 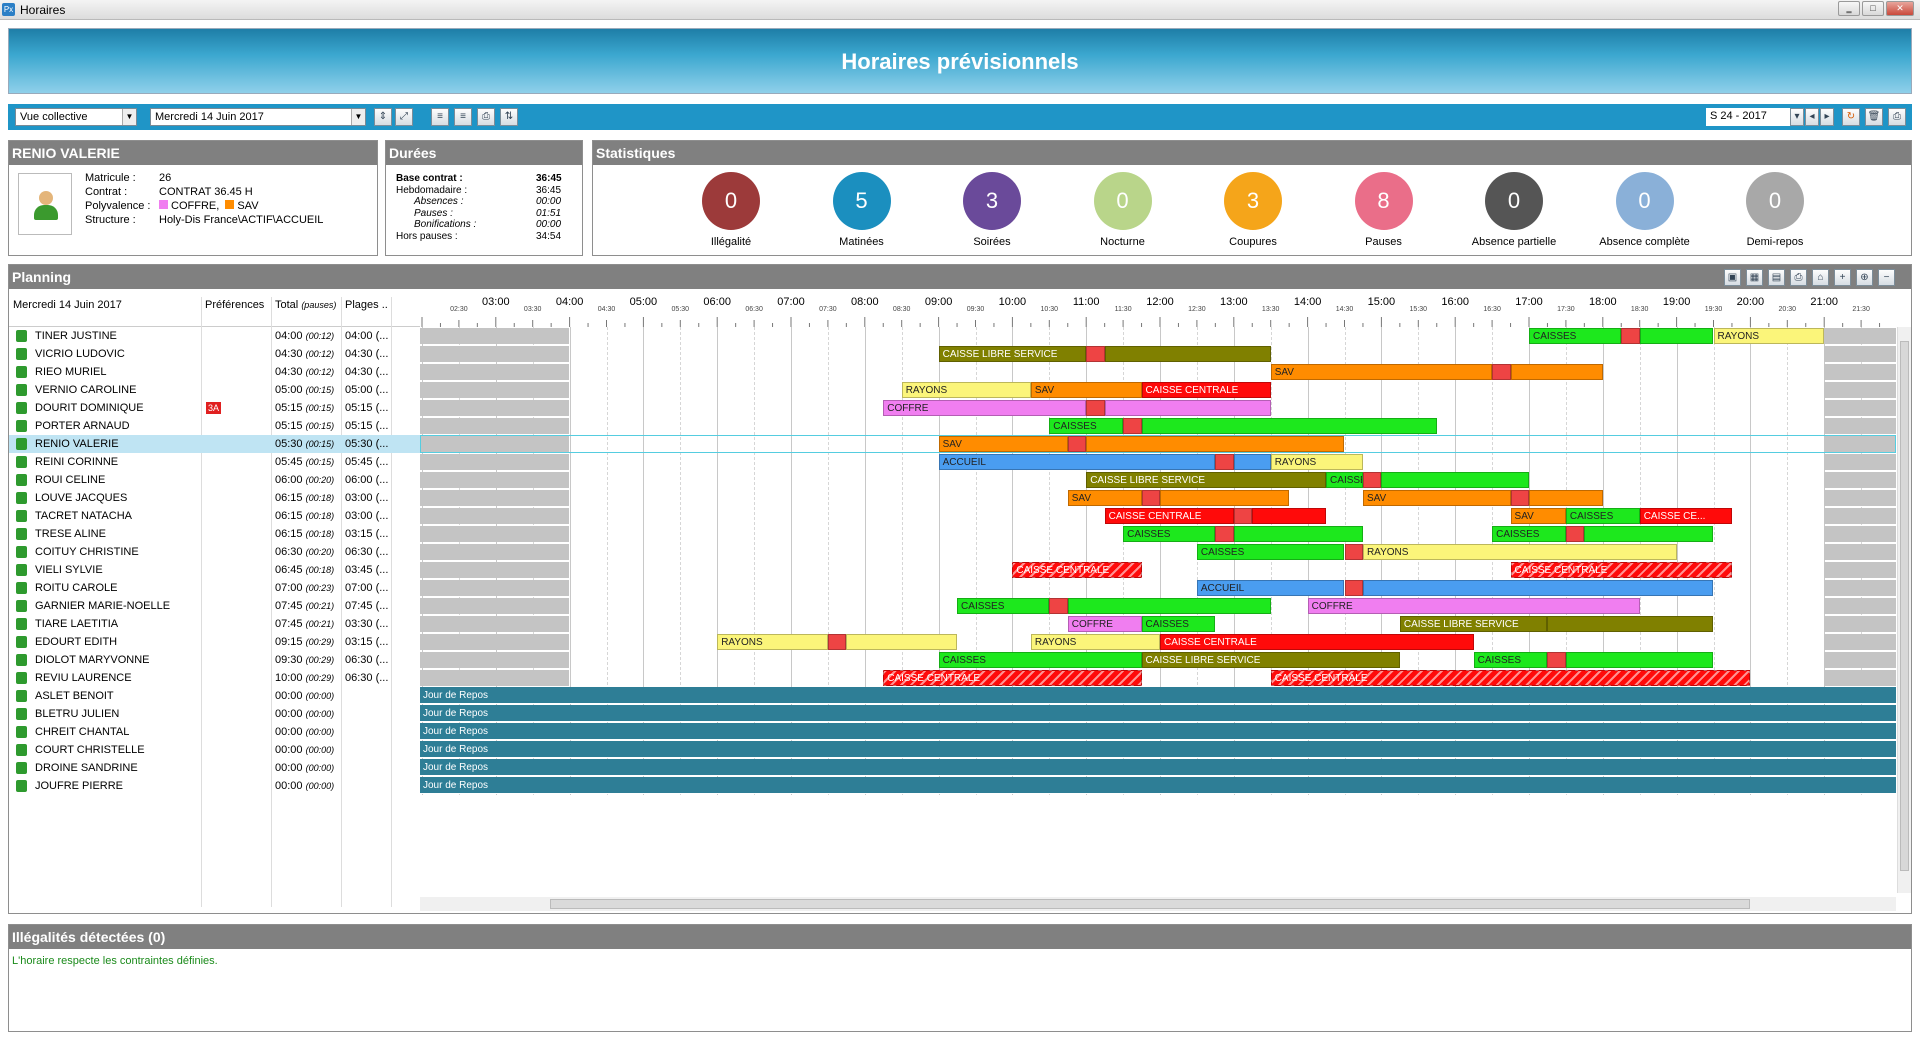 What do you see at coordinates (1849, 8) in the screenshot?
I see `minimize-button: ‗` at bounding box center [1849, 8].